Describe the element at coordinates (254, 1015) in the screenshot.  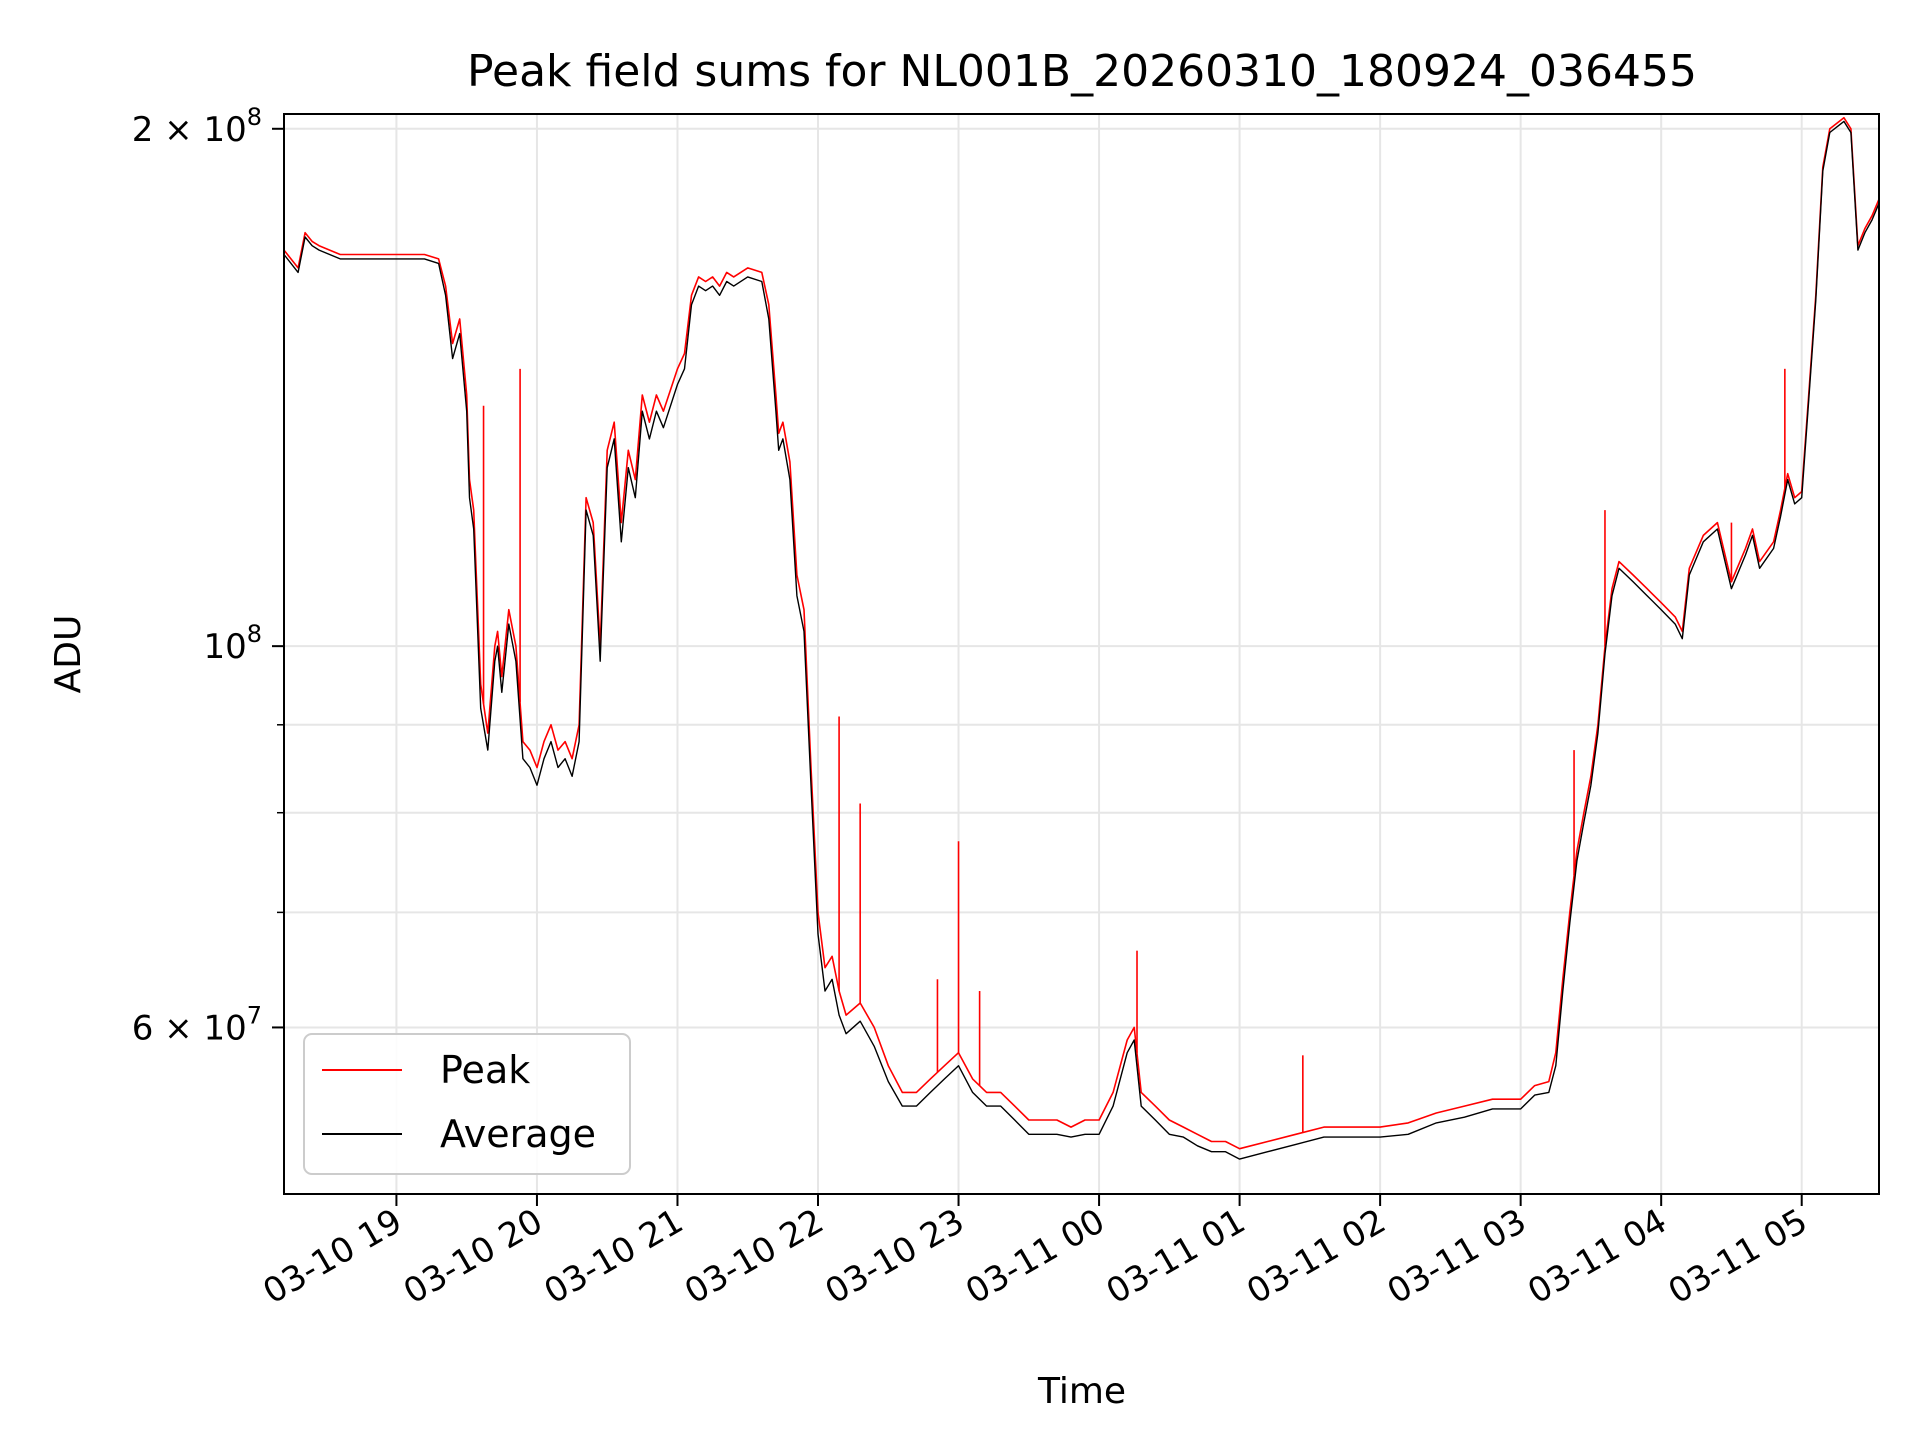
I see `y-tick-label-exponent: 7` at that location.